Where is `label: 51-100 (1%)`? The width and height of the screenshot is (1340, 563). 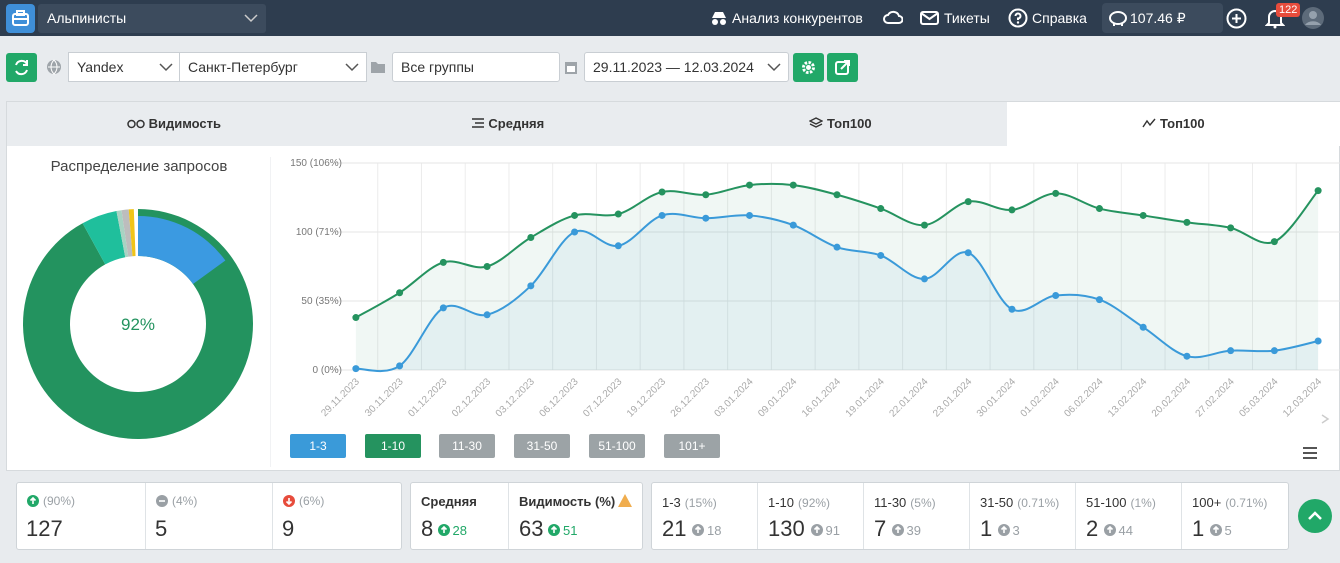 label: 51-100 (1%) is located at coordinates (1121, 503).